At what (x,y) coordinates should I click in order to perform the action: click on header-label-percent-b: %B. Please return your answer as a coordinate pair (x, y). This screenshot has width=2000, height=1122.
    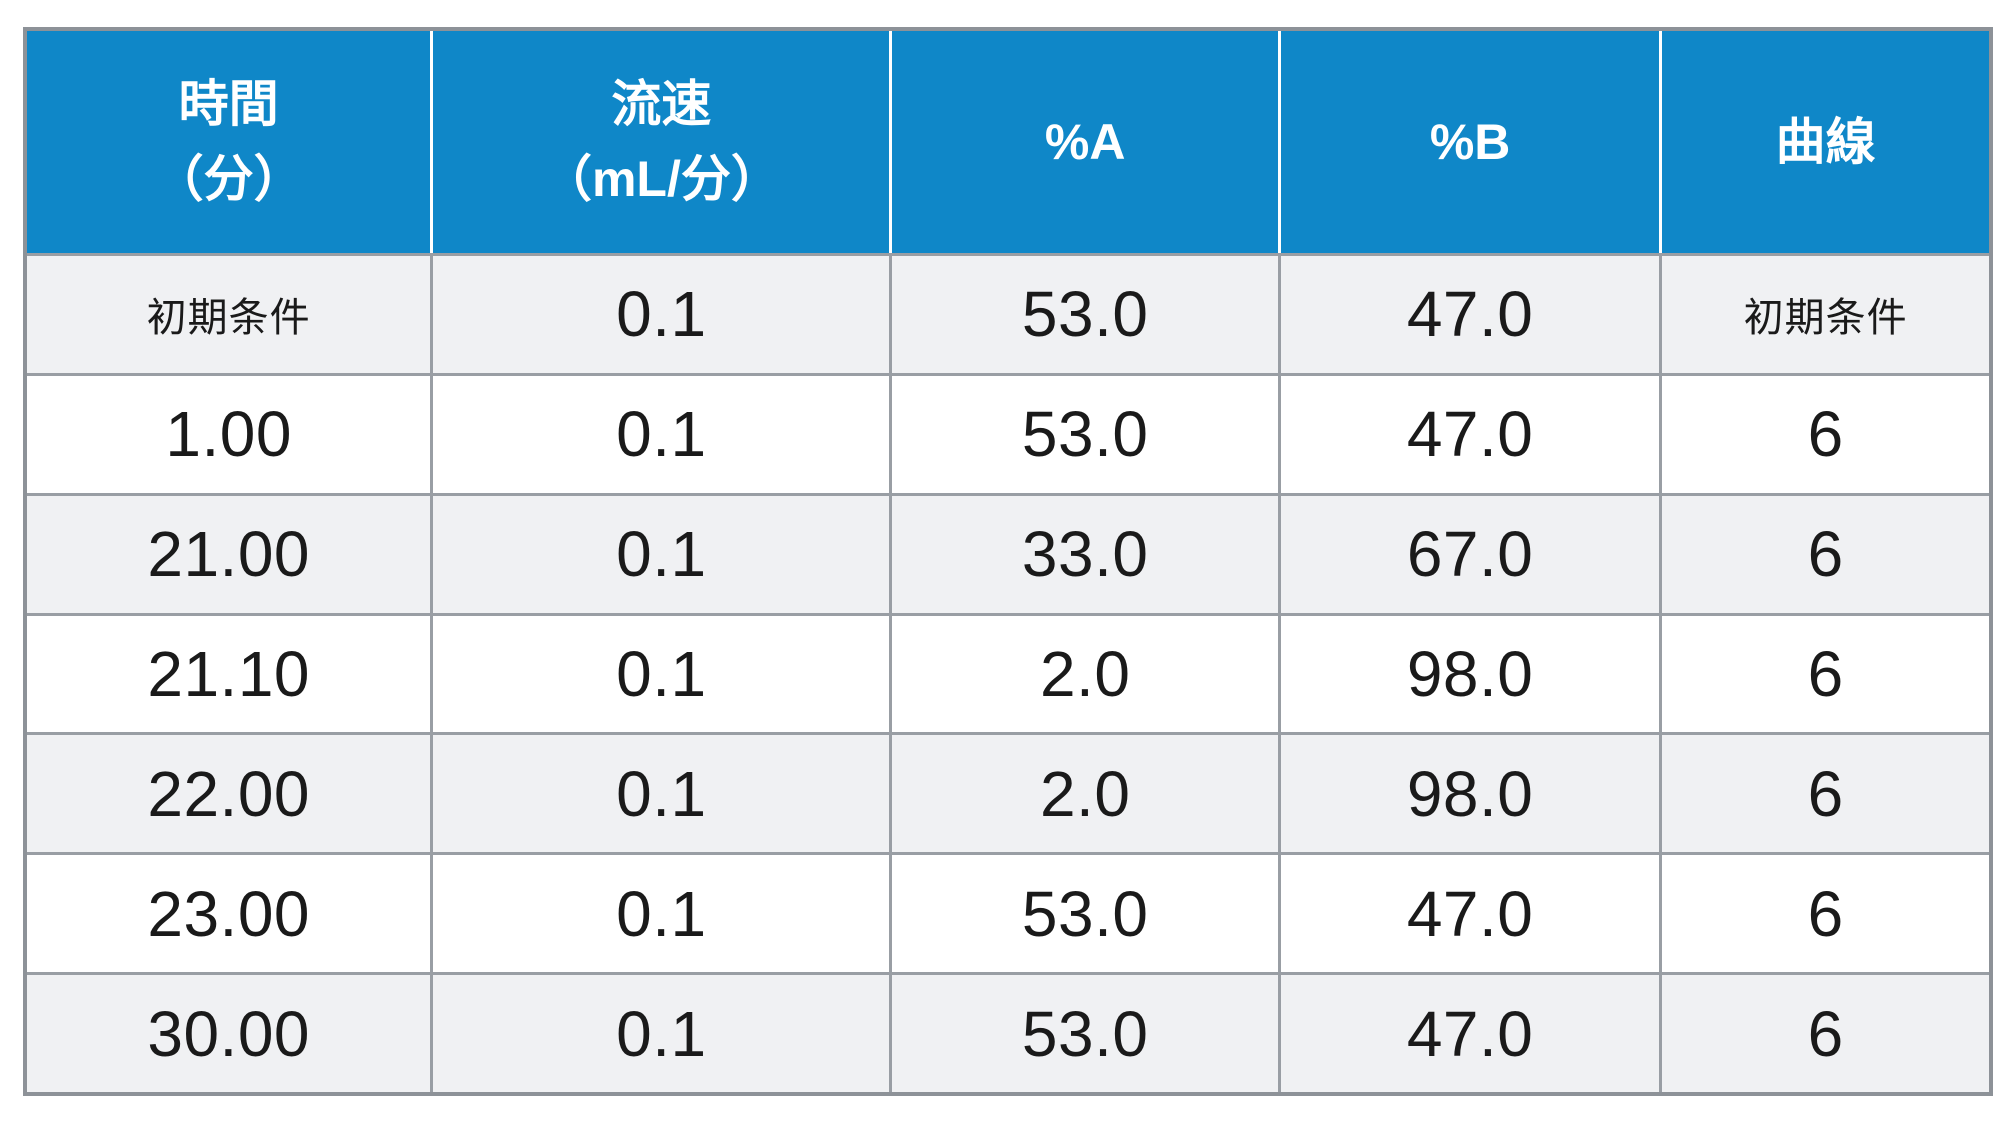
    Looking at the image, I should click on (1470, 141).